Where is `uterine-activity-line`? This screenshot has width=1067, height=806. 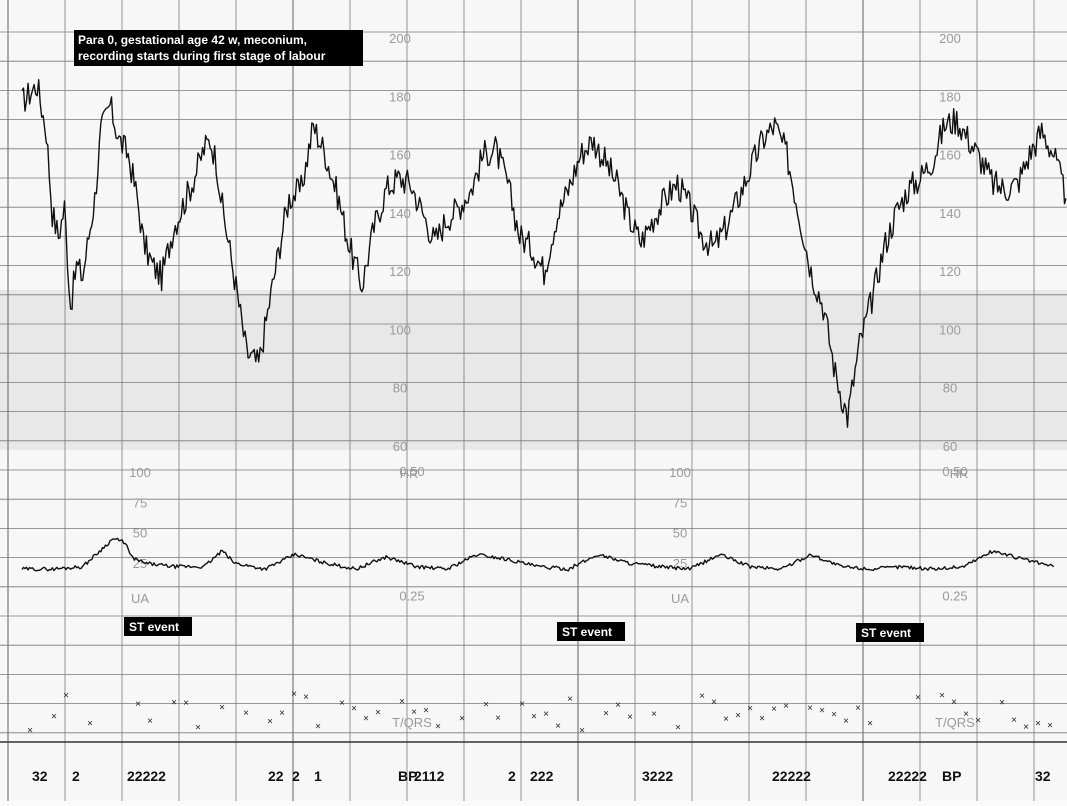
uterine-activity-line is located at coordinates (538, 554).